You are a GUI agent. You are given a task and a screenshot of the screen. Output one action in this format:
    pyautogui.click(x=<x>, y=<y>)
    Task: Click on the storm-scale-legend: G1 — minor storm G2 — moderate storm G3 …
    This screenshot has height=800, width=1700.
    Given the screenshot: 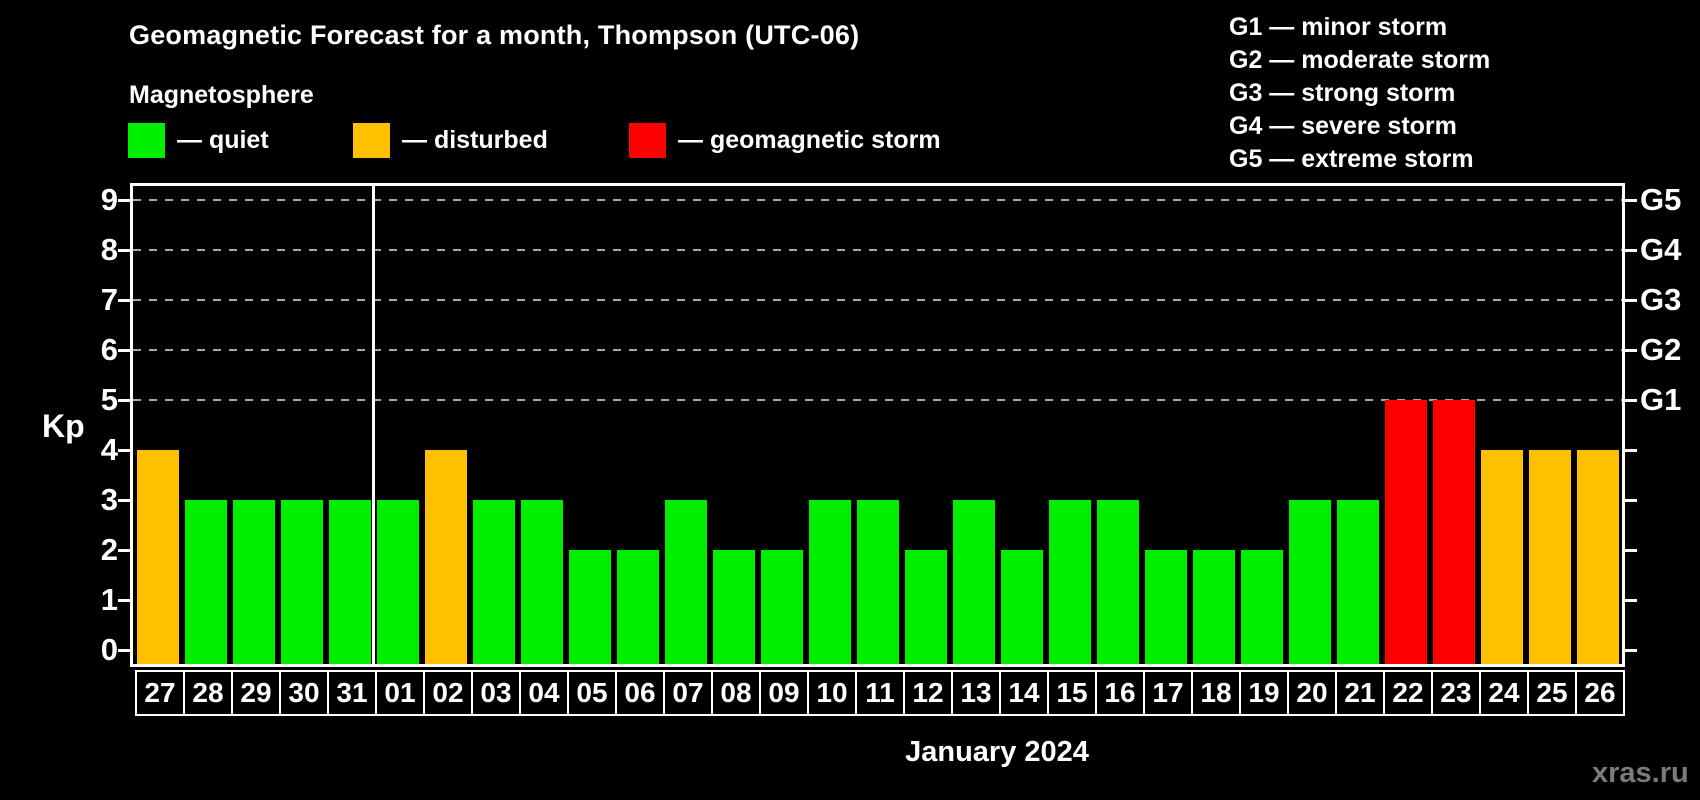 What is the action you would take?
    pyautogui.click(x=1359, y=93)
    